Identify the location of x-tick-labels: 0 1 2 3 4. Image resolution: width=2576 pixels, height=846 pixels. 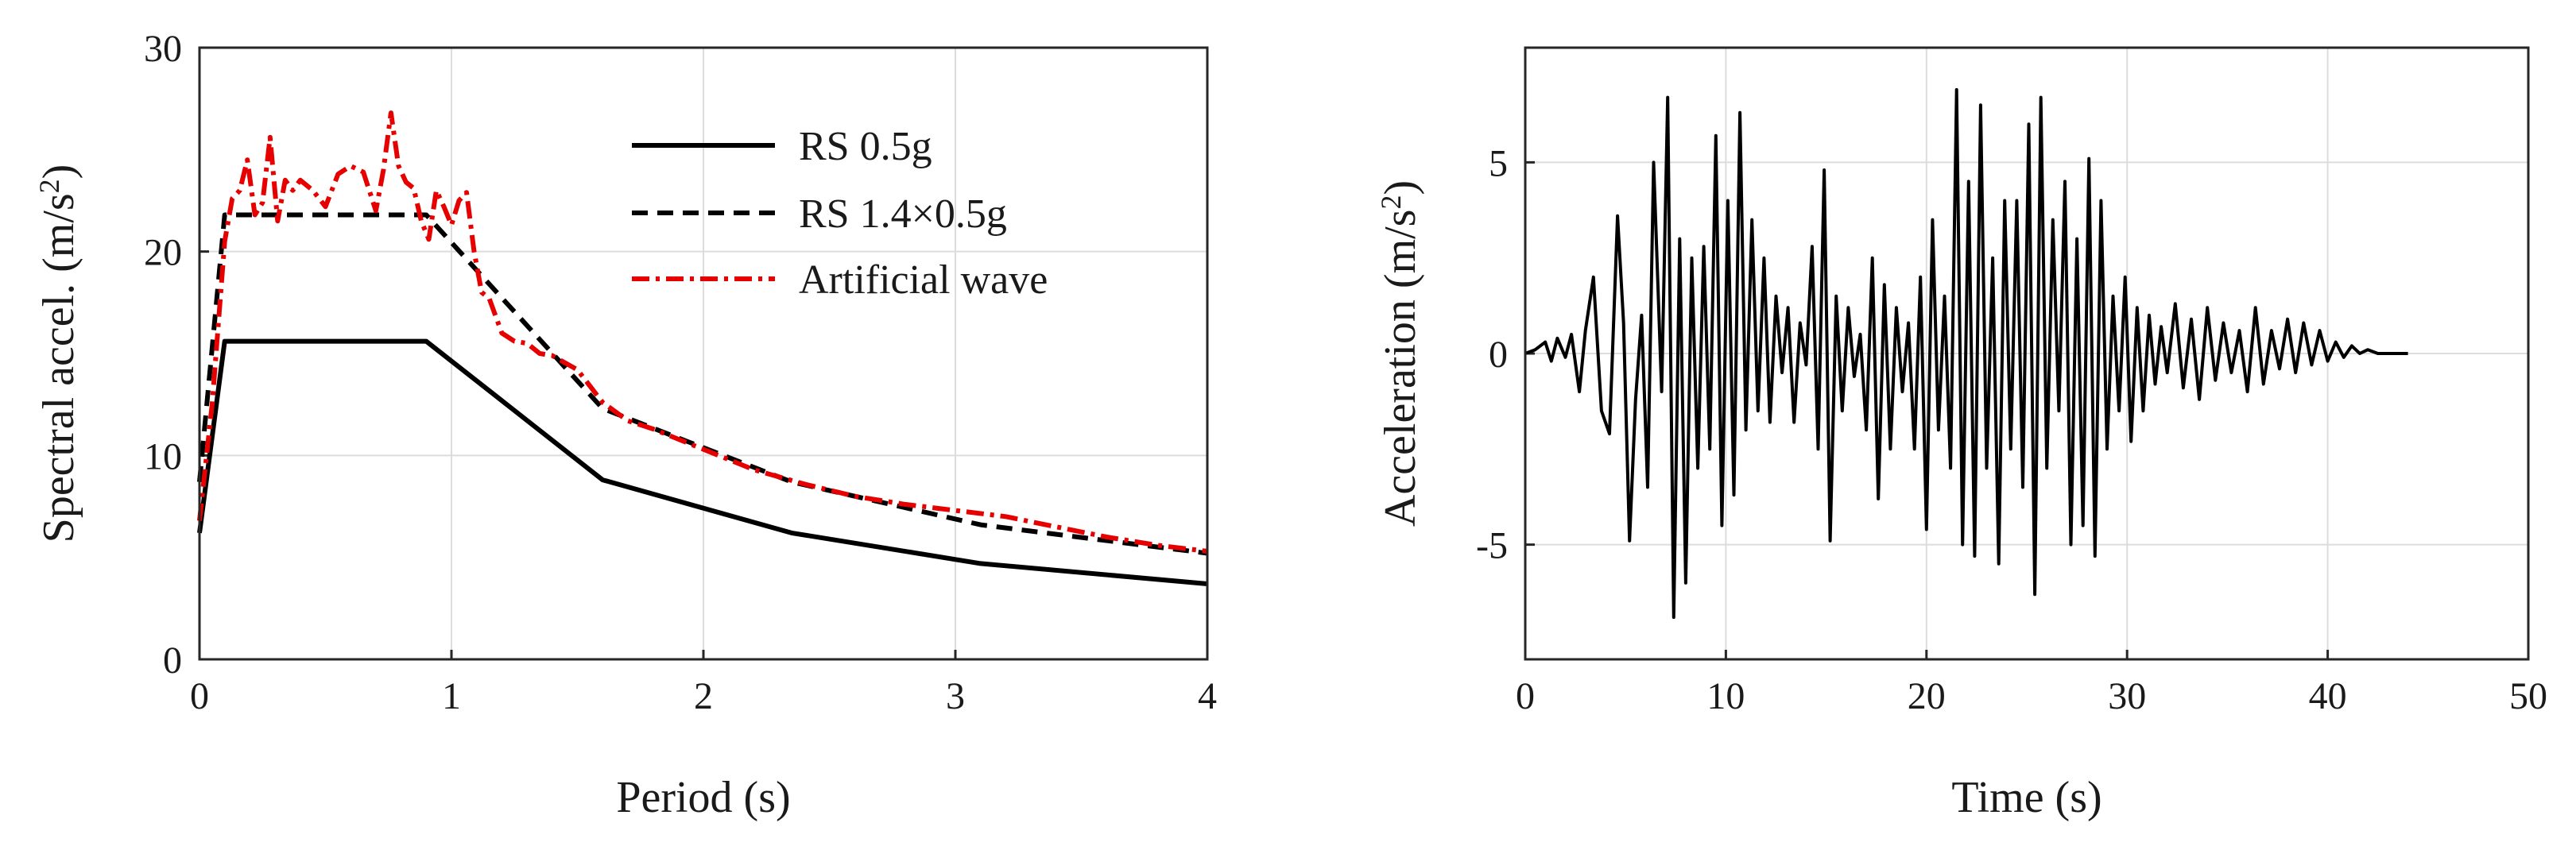
(703, 696).